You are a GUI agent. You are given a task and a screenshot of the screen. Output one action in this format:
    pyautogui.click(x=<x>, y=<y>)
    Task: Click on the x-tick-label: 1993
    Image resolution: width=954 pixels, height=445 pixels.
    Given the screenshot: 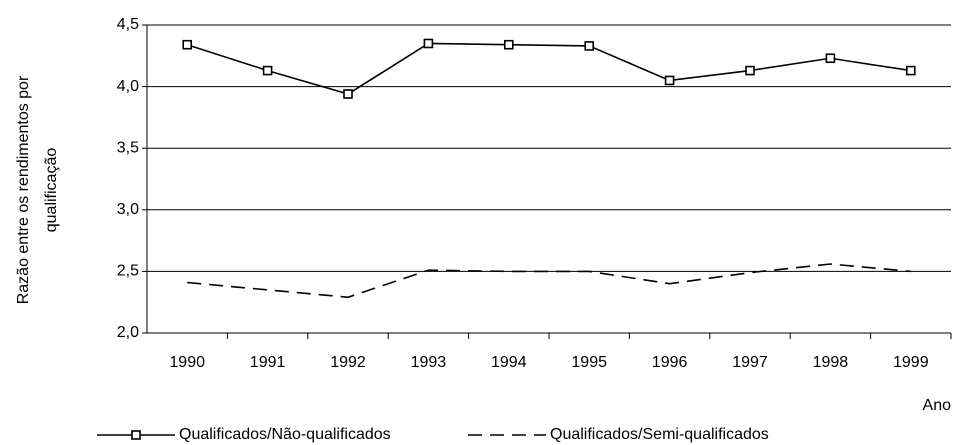 What is the action you would take?
    pyautogui.click(x=429, y=362)
    